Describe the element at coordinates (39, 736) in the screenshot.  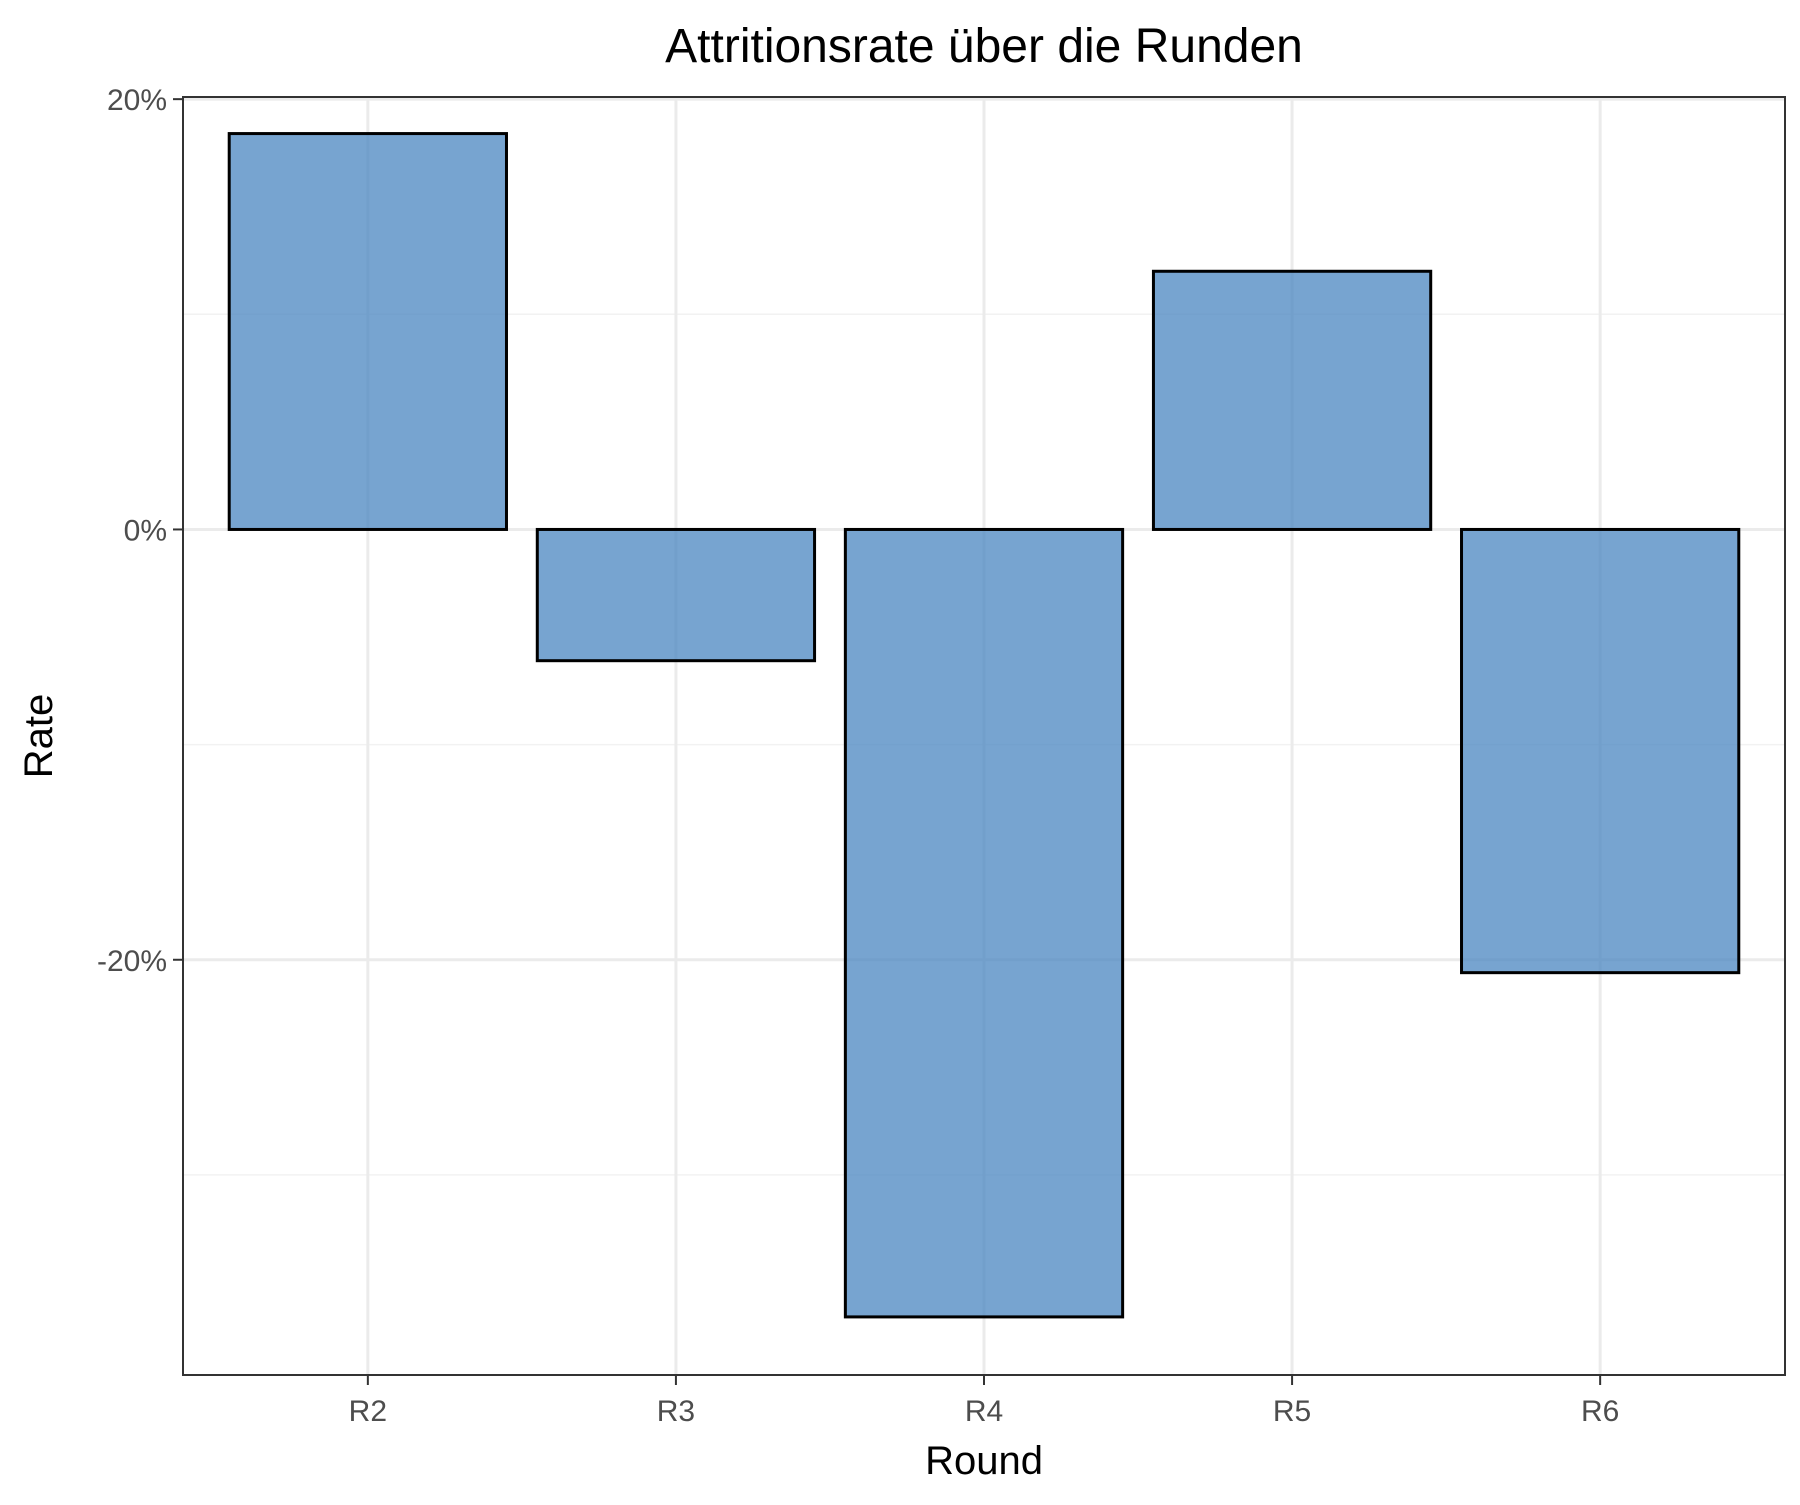
I see `y-axis-title: Rate` at that location.